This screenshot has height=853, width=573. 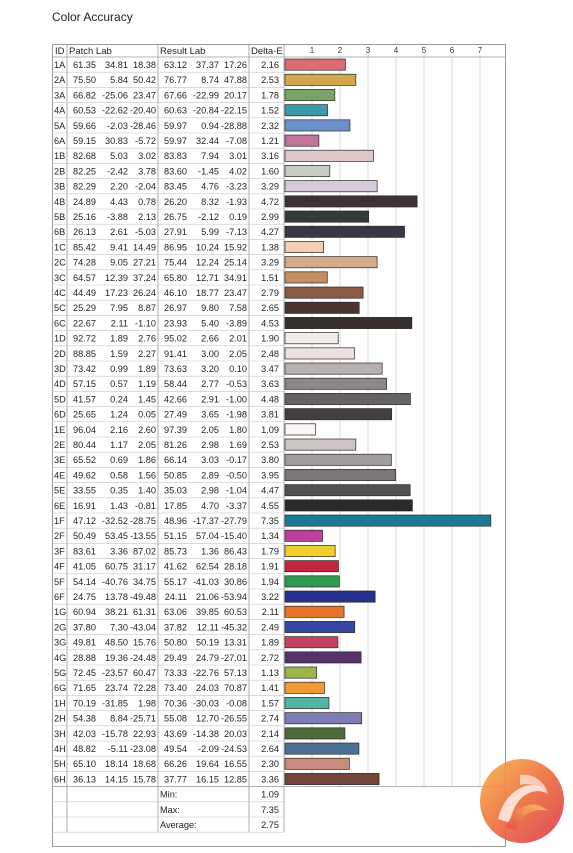 I want to click on cell-result-lab: 26.20, so click(x=175, y=202).